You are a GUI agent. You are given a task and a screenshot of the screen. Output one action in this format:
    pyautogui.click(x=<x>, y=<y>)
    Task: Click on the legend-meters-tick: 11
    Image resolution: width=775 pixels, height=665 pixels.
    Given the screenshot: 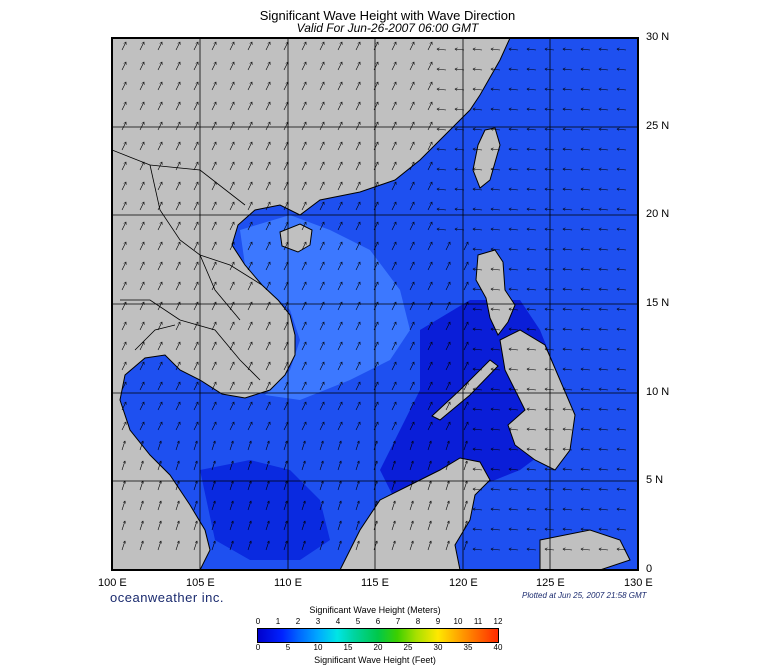 What is the action you would take?
    pyautogui.click(x=478, y=621)
    